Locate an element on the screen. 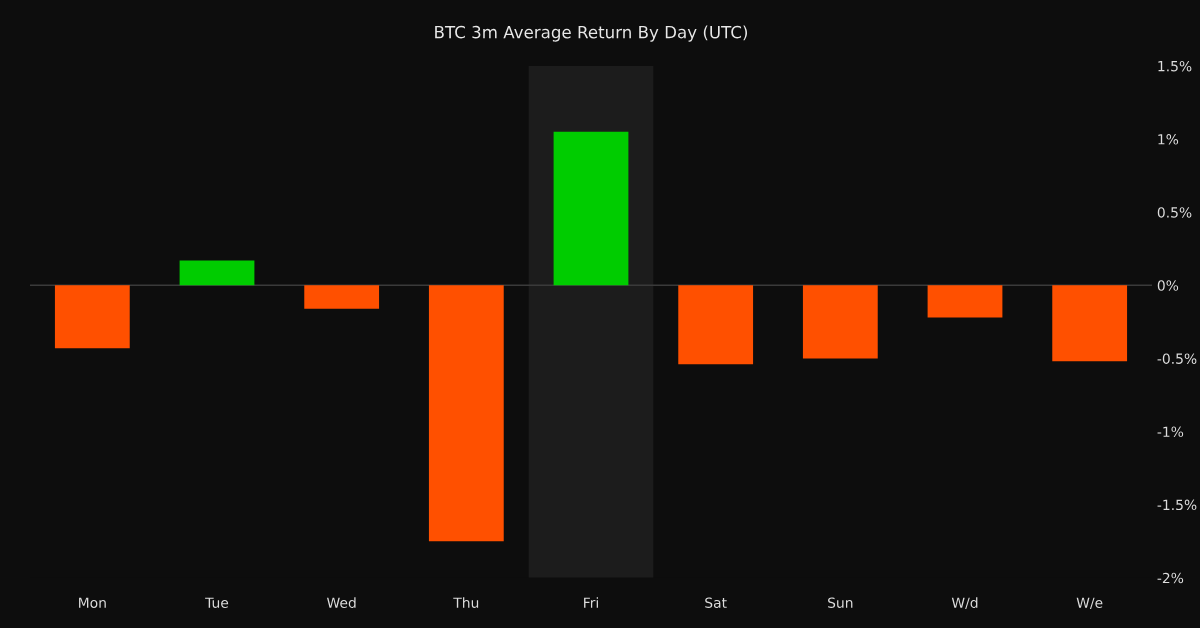 This screenshot has height=628, width=1200. x-tick-label: Wed is located at coordinates (341, 602).